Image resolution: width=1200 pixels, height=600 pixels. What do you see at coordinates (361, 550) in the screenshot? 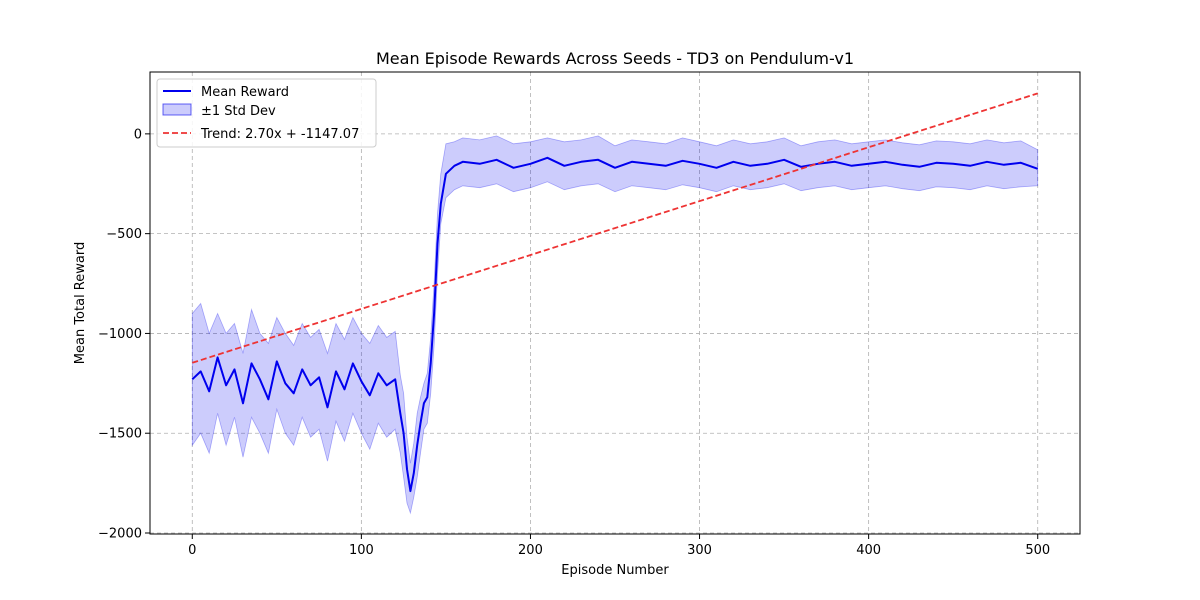
I see `x-tick-label: 100` at bounding box center [361, 550].